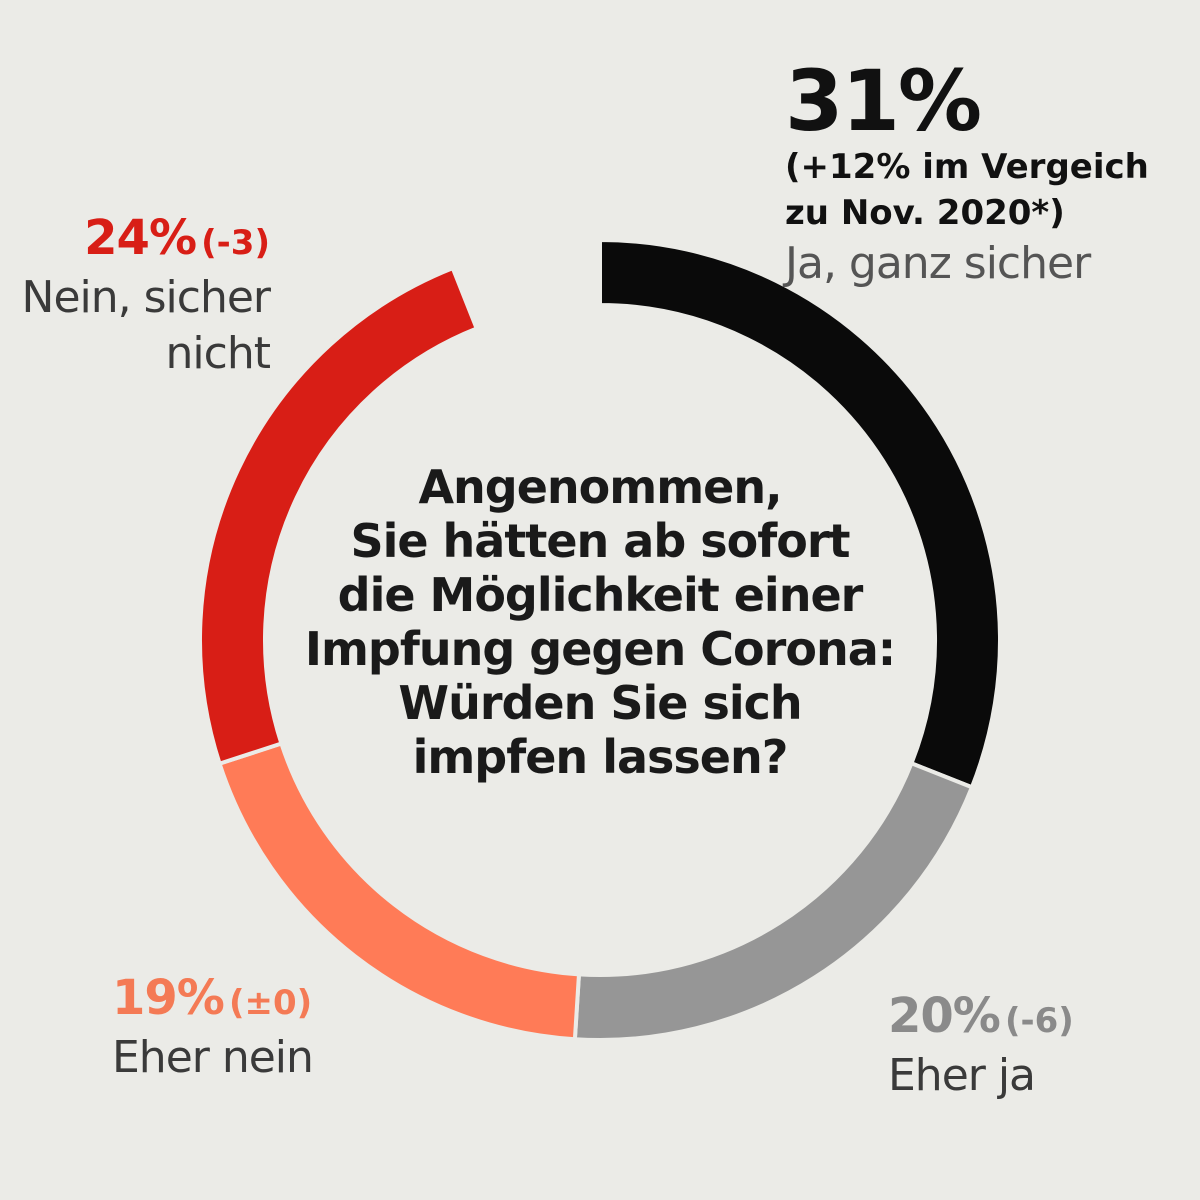  What do you see at coordinates (235, 243) in the screenshot?
I see `slice-change: (-3)` at bounding box center [235, 243].